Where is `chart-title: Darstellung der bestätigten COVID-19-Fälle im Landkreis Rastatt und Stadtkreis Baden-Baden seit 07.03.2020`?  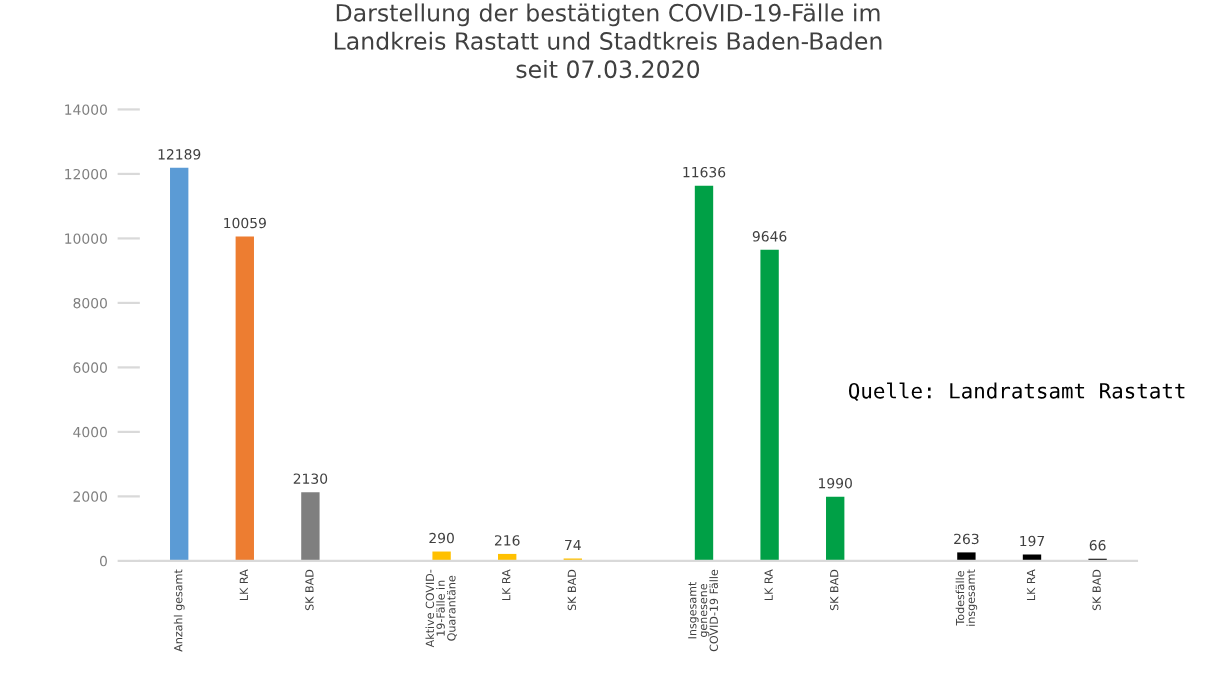 chart-title: Darstellung der bestätigten COVID-19-Fälle im Landkreis Rastatt und Stadtkreis Baden-Baden seit 07.03.2020 is located at coordinates (608, 41).